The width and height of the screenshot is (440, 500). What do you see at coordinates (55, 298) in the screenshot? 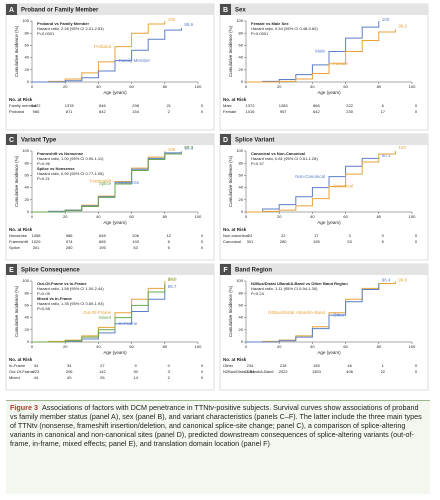
I see `annotation: Mixed vs In-Frame` at bounding box center [55, 298].